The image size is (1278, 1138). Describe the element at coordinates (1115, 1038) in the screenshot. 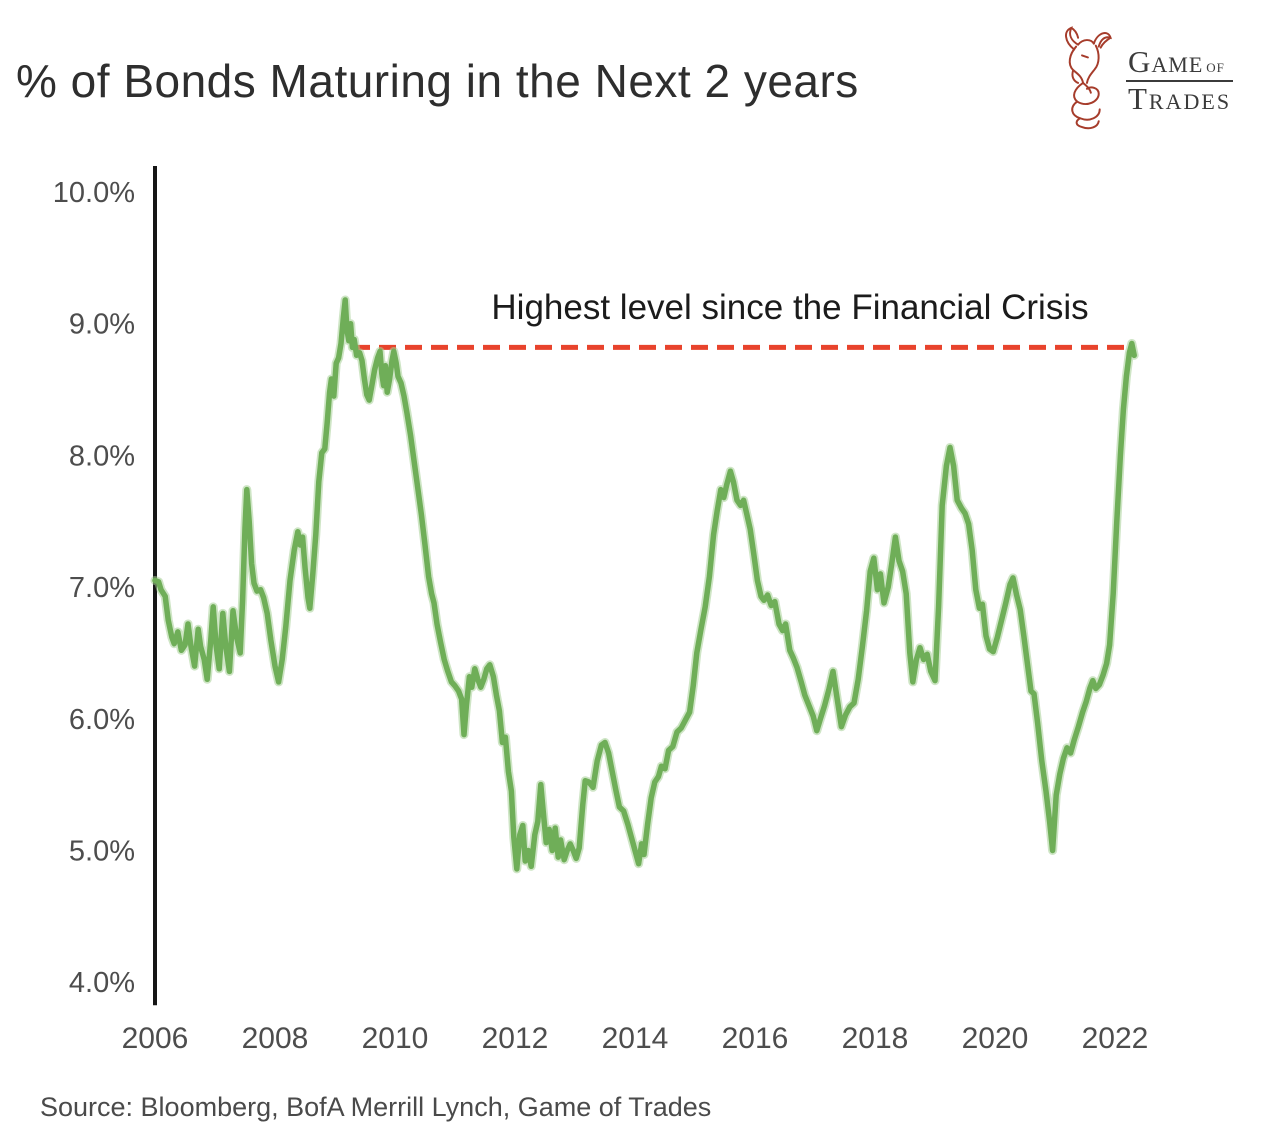

I see `x-tick-label: 2022` at that location.